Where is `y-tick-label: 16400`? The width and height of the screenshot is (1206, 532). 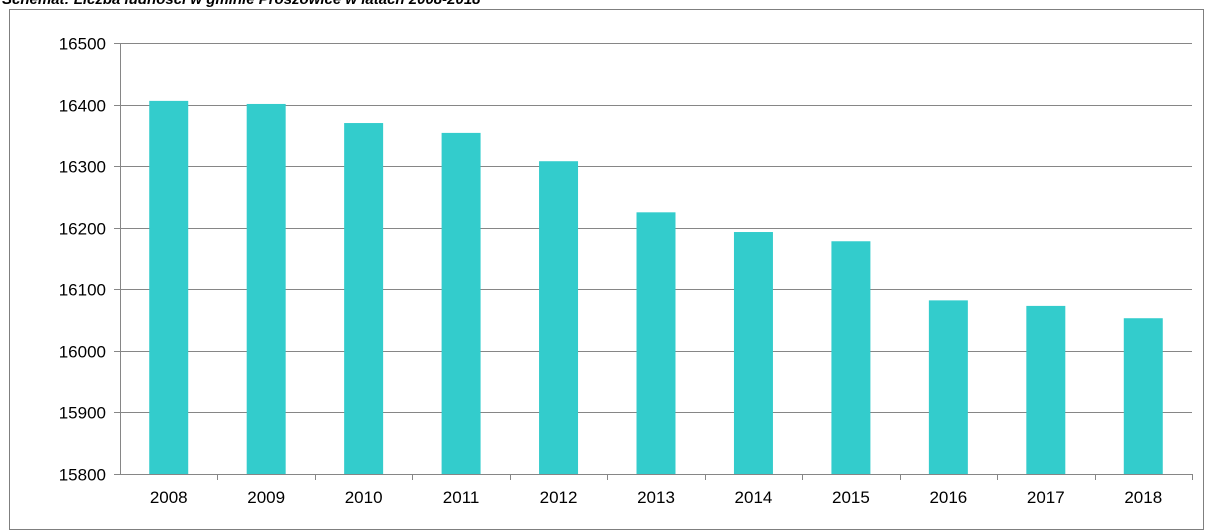
y-tick-label: 16400 is located at coordinates (82, 106).